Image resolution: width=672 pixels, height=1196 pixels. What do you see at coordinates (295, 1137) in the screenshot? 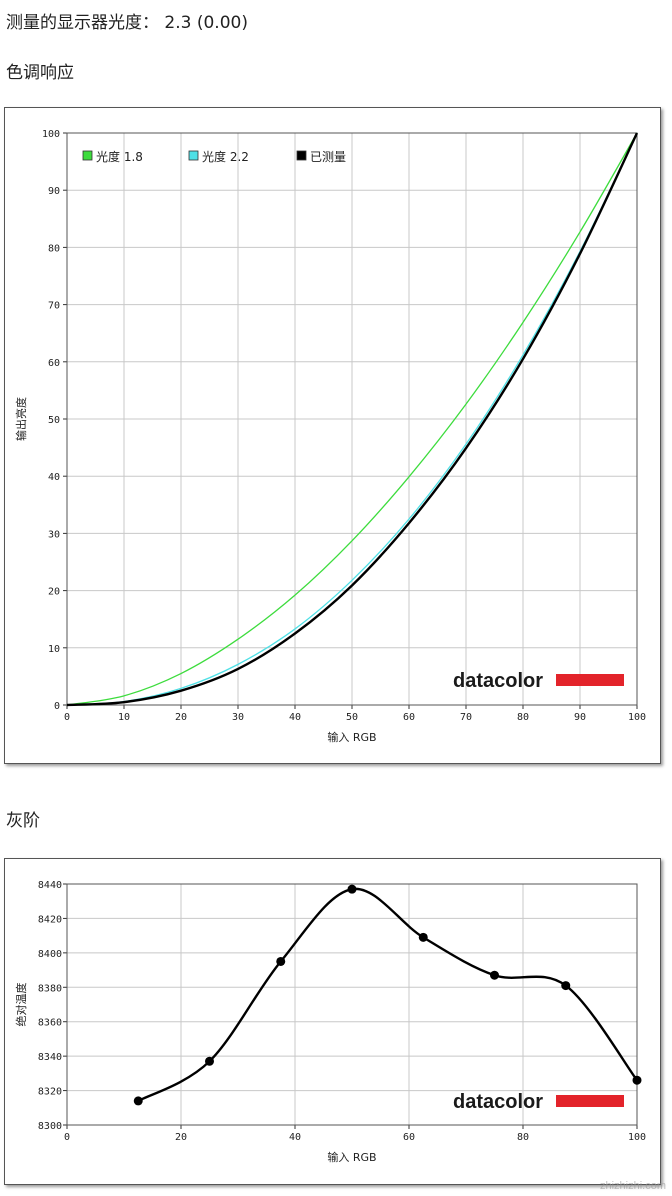
I see `gray-x-tick-label: 40` at bounding box center [295, 1137].